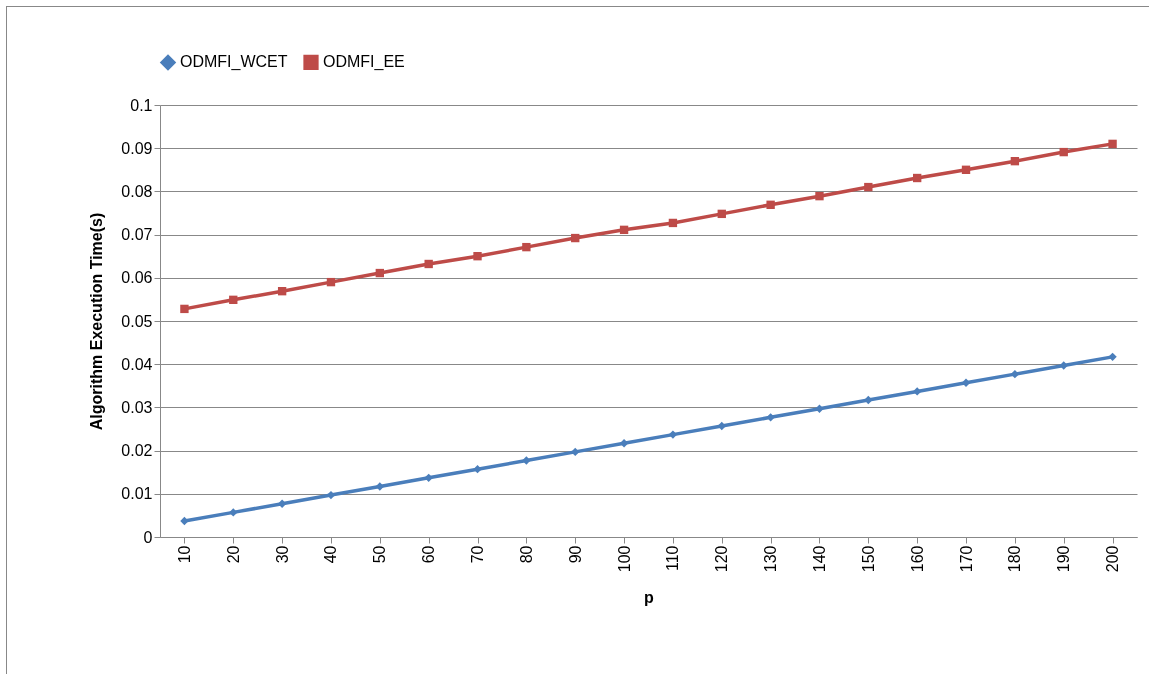 This screenshot has height=679, width=1157. What do you see at coordinates (137, 321) in the screenshot?
I see `y-tick-label: 0.05` at bounding box center [137, 321].